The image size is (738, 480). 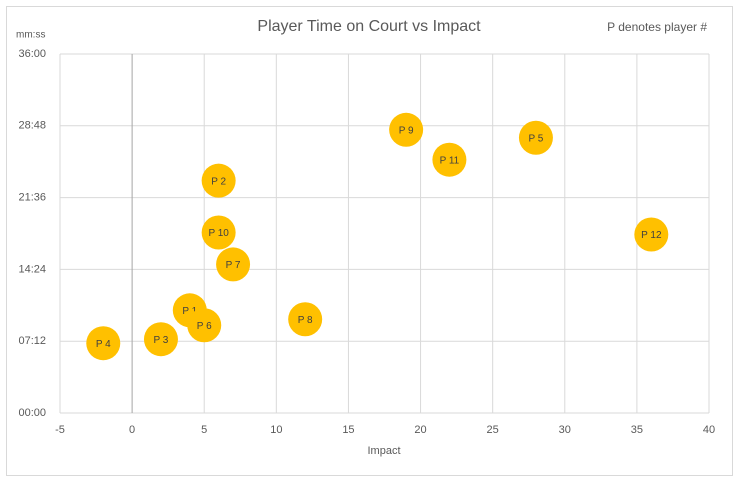 I want to click on y-tick-label: 00:00, so click(x=32, y=413).